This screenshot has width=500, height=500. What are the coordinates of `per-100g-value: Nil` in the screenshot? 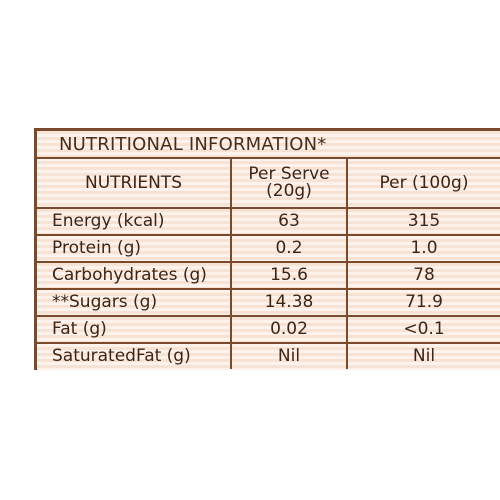 It's located at (424, 356).